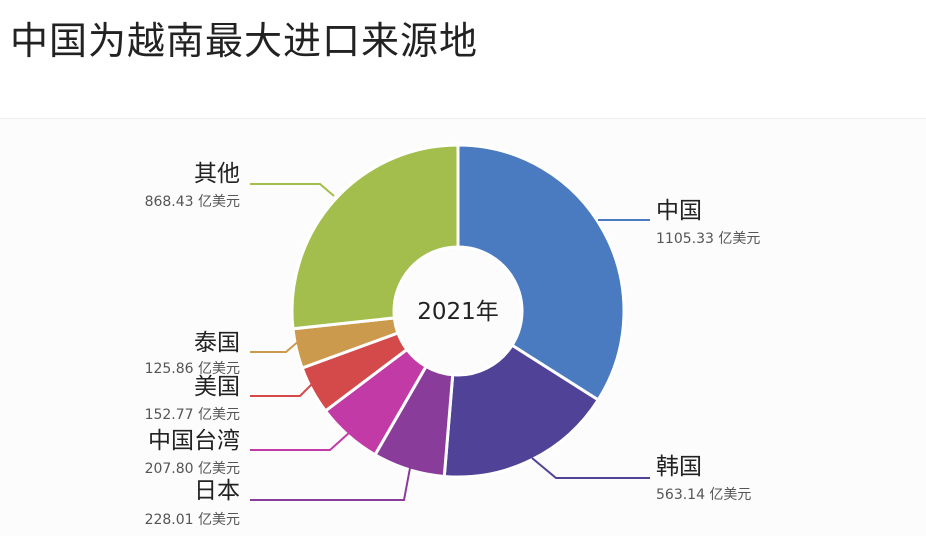 This screenshot has height=536, width=926. Describe the element at coordinates (217, 343) in the screenshot. I see `slice-label-6: 泰国` at that location.